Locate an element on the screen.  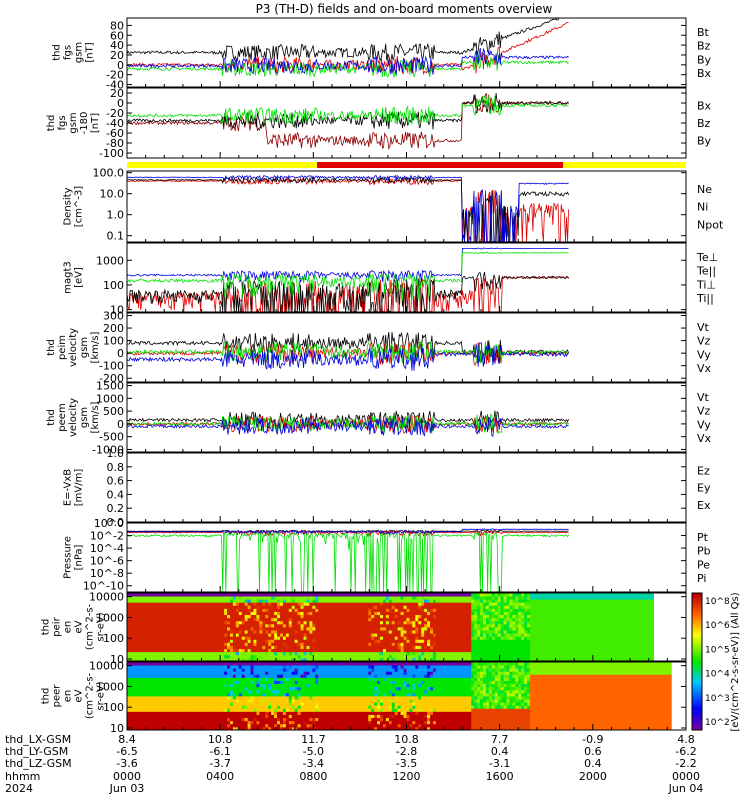
panel-frame is located at coordinates (406, 417).